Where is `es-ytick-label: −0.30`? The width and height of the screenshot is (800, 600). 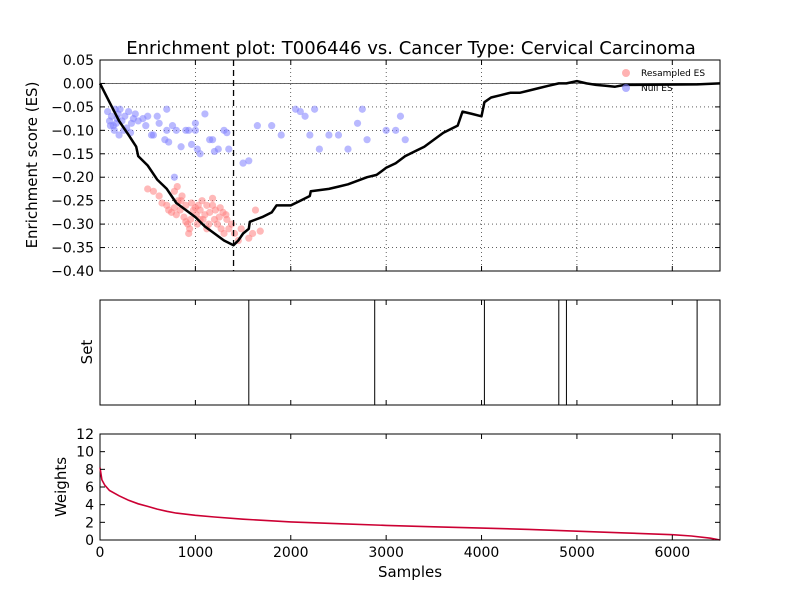 es-ytick-label: −0.30 is located at coordinates (72, 225).